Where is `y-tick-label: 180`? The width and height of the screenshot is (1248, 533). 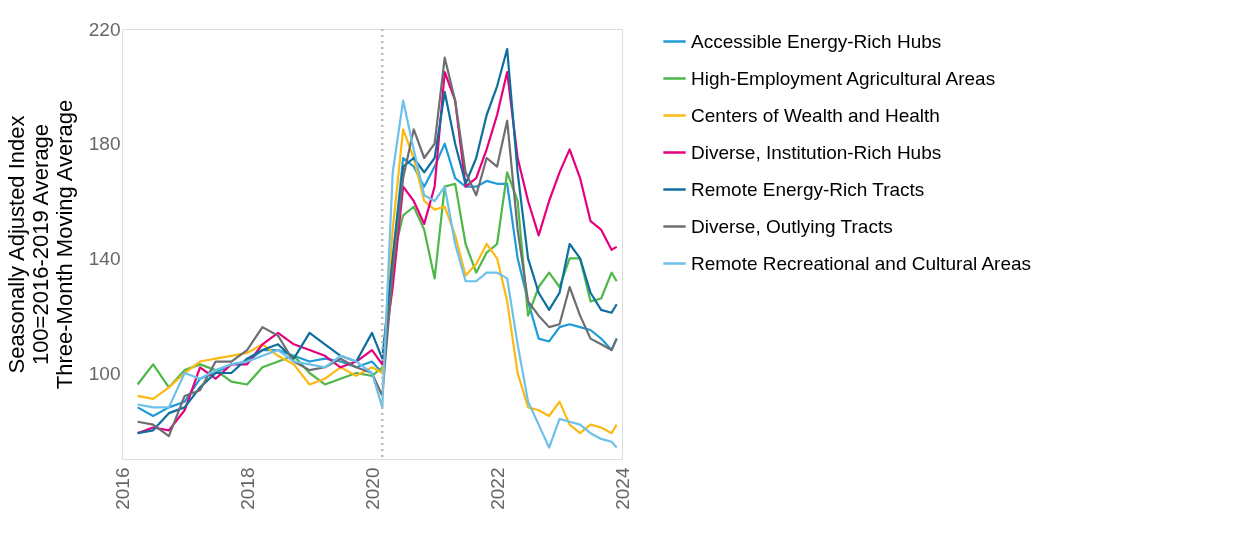
y-tick-label: 180 is located at coordinates (104, 144).